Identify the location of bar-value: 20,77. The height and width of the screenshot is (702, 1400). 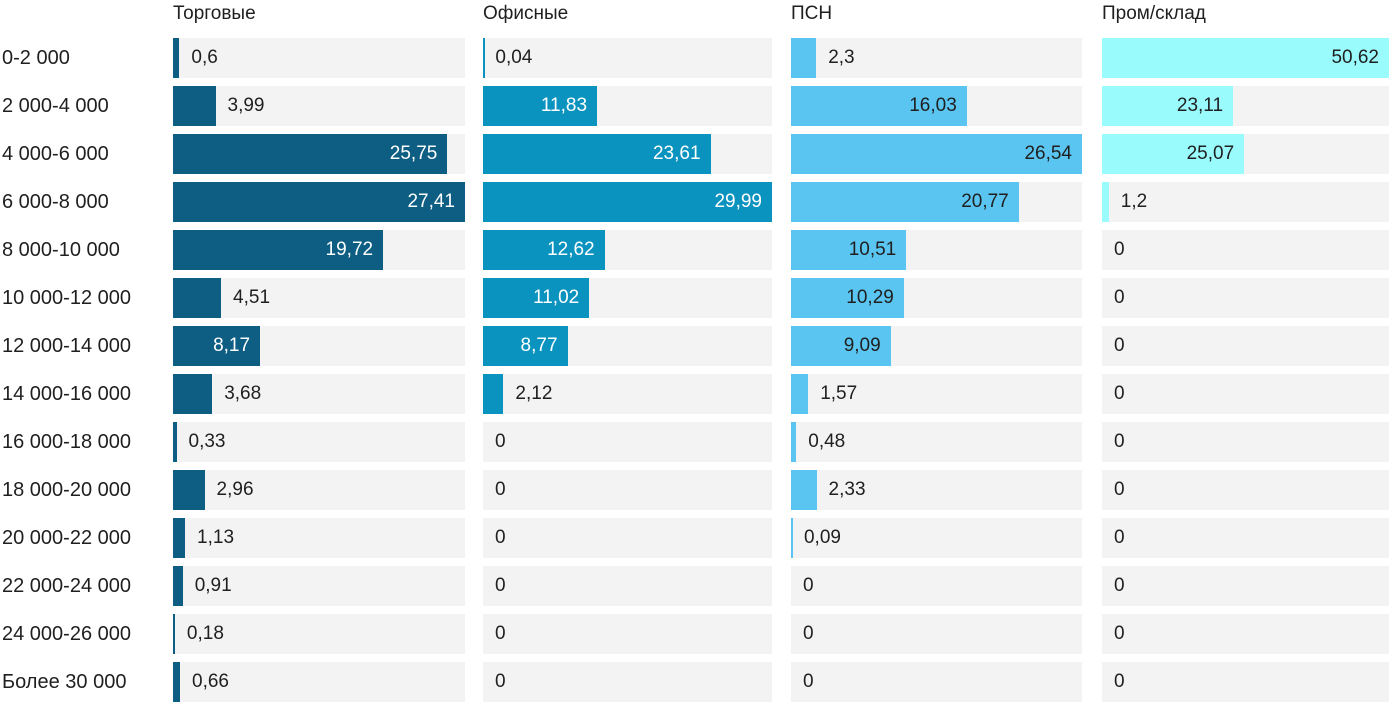
(985, 201).